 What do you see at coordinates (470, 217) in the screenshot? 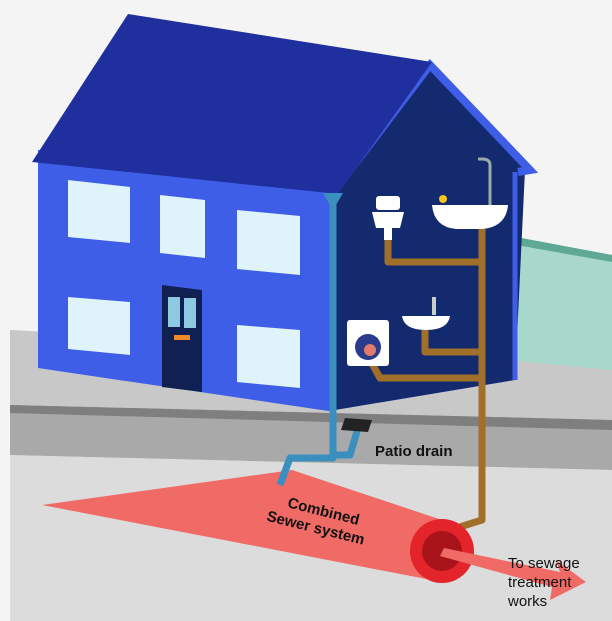
I see `bath` at bounding box center [470, 217].